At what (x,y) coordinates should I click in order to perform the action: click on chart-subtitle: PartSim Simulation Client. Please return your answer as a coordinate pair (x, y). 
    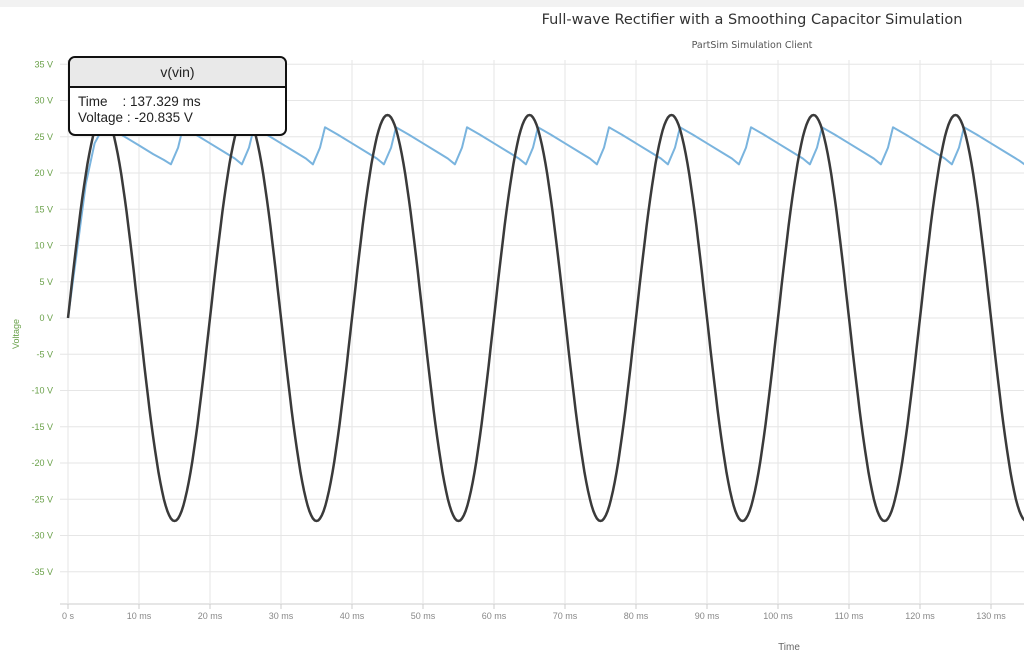
    Looking at the image, I should click on (752, 45).